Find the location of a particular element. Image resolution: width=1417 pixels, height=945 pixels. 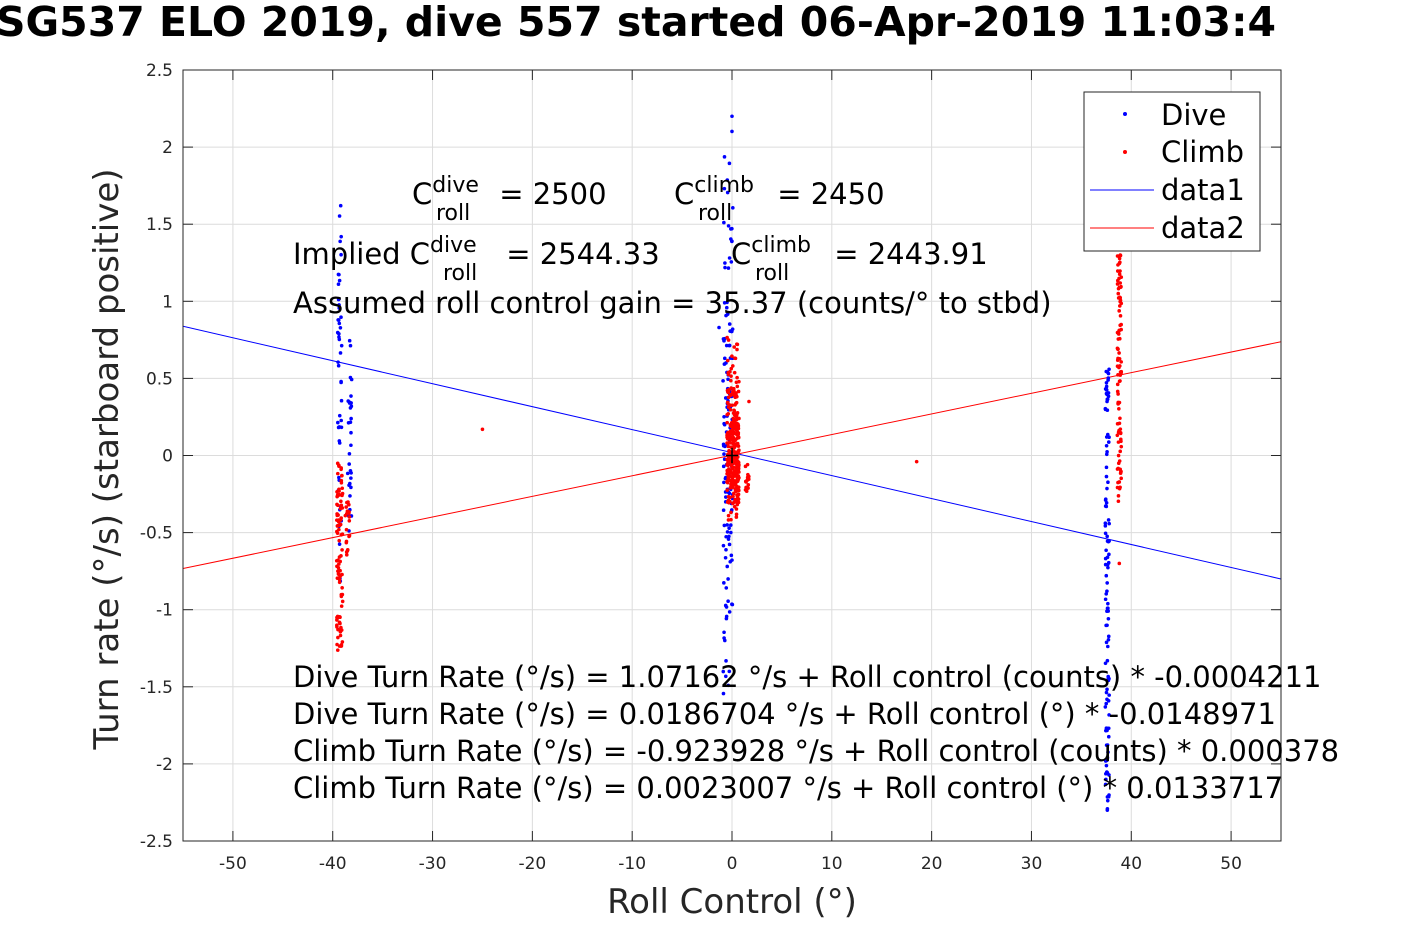

legend: Dive Climb data1 data2 is located at coordinates (1172, 171).